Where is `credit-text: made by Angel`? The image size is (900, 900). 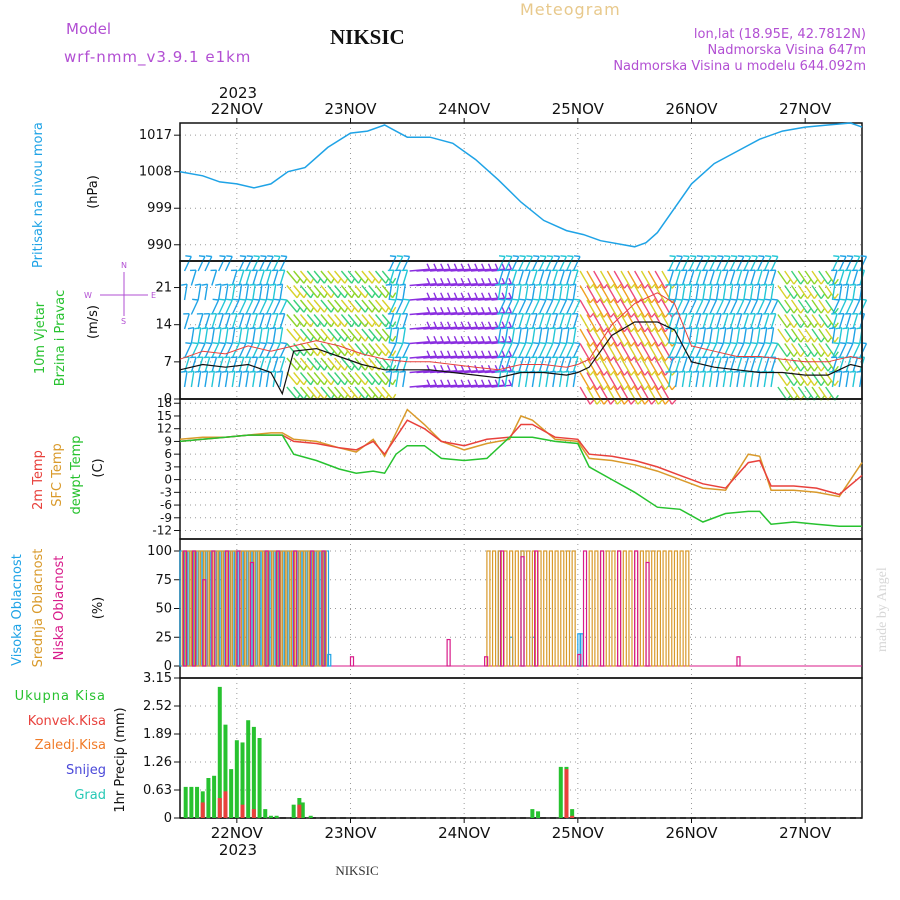 credit-text: made by Angel is located at coordinates (882, 609).